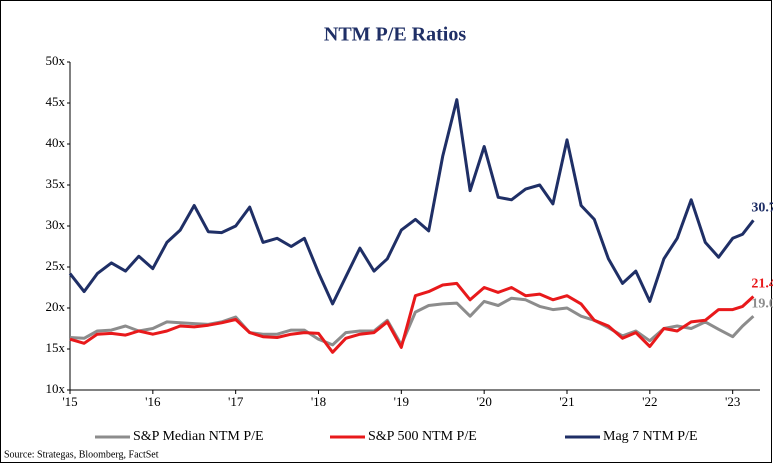 This screenshot has height=464, width=773. Describe the element at coordinates (649, 401) in the screenshot. I see `x-tick-label: '22` at that location.